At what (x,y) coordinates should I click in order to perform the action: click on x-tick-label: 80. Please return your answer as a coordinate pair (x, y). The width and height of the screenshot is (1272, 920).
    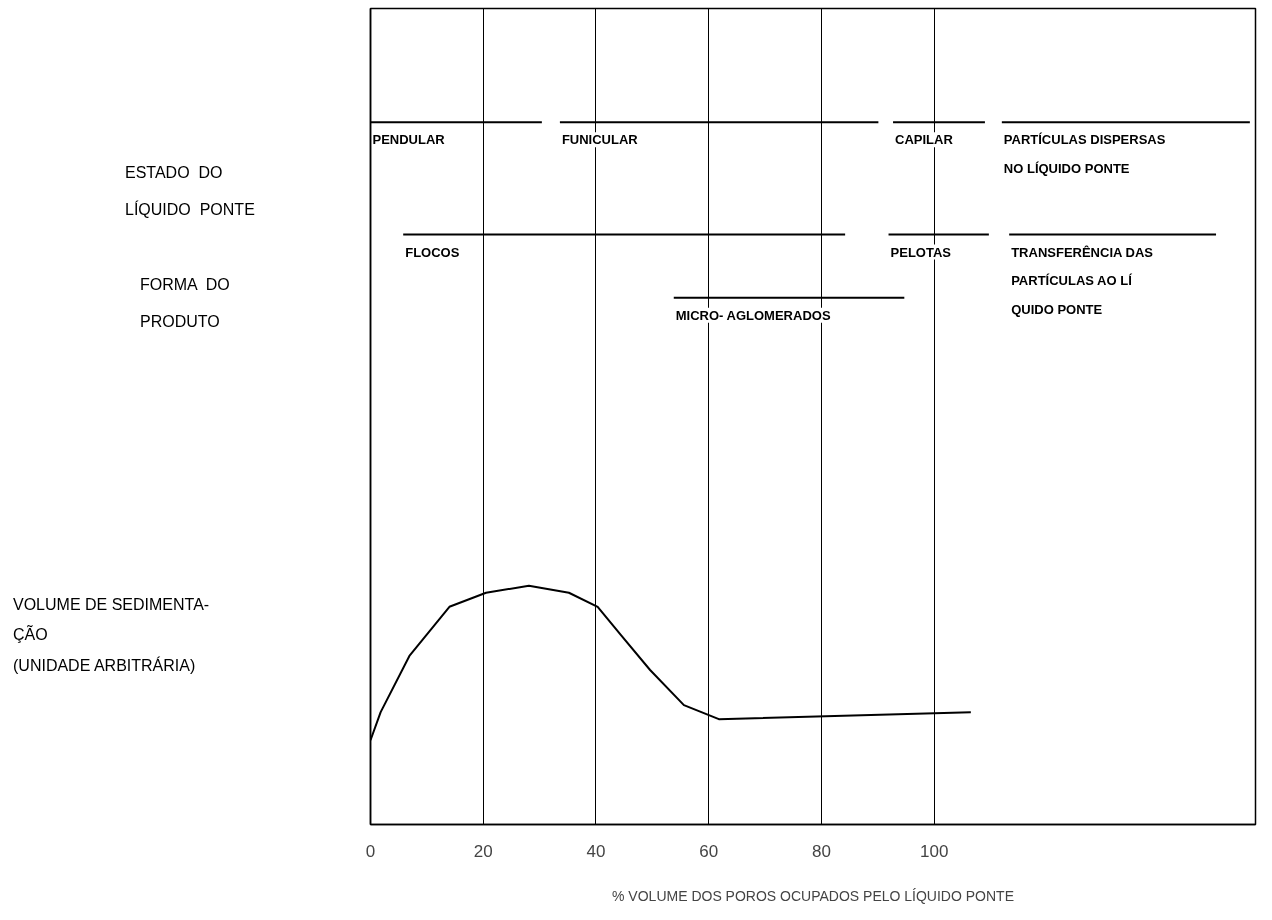
    Looking at the image, I should click on (821, 851).